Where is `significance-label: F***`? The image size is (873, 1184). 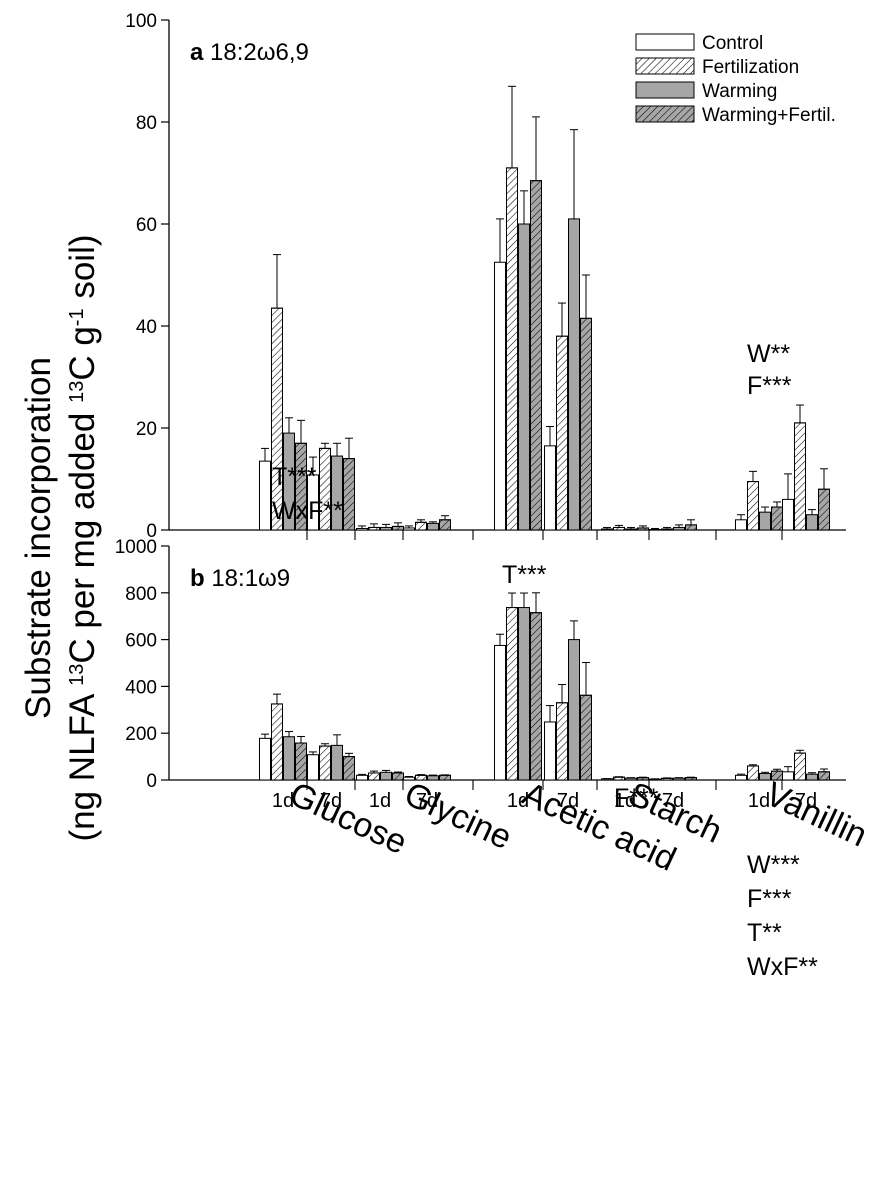 significance-label: F*** is located at coordinates (769, 386).